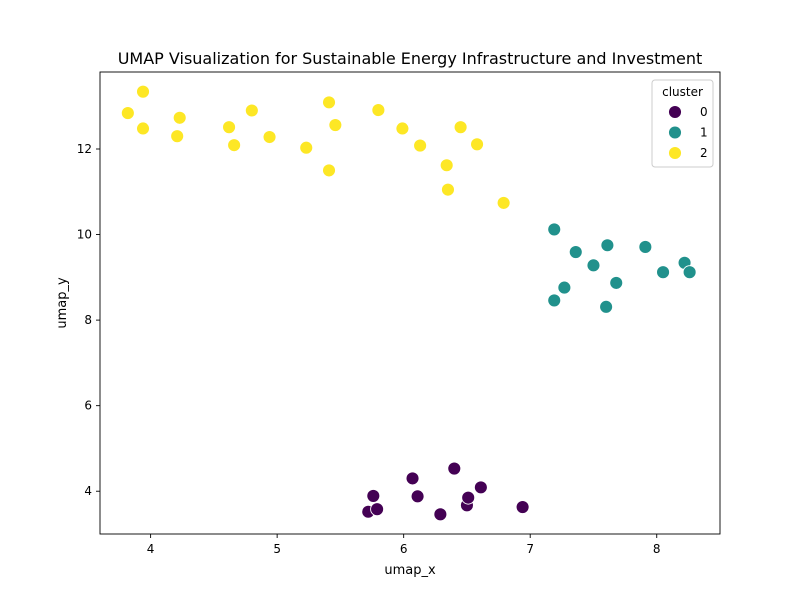 The width and height of the screenshot is (800, 600). I want to click on legend-title: cluster, so click(682, 92).